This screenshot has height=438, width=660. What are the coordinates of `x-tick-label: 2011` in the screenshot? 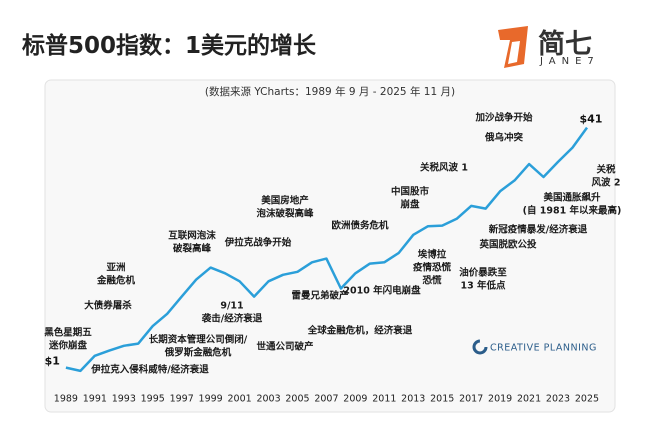 It's located at (384, 399).